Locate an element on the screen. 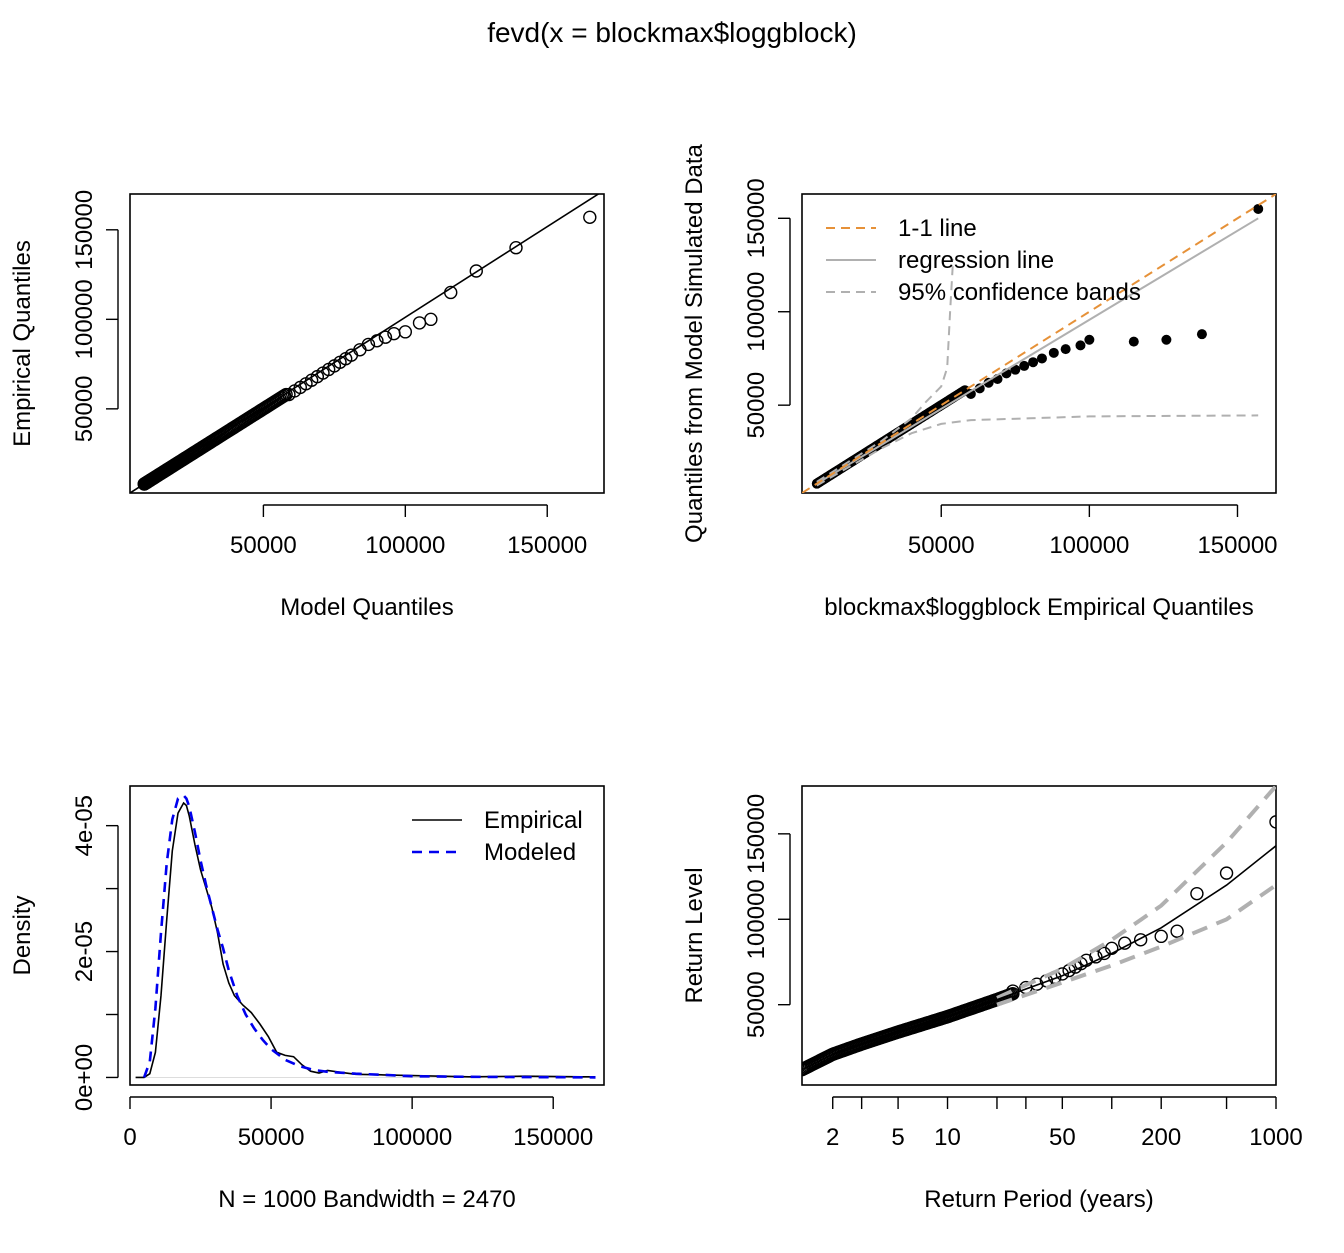  confidence-band-lower is located at coordinates (1037, 450).